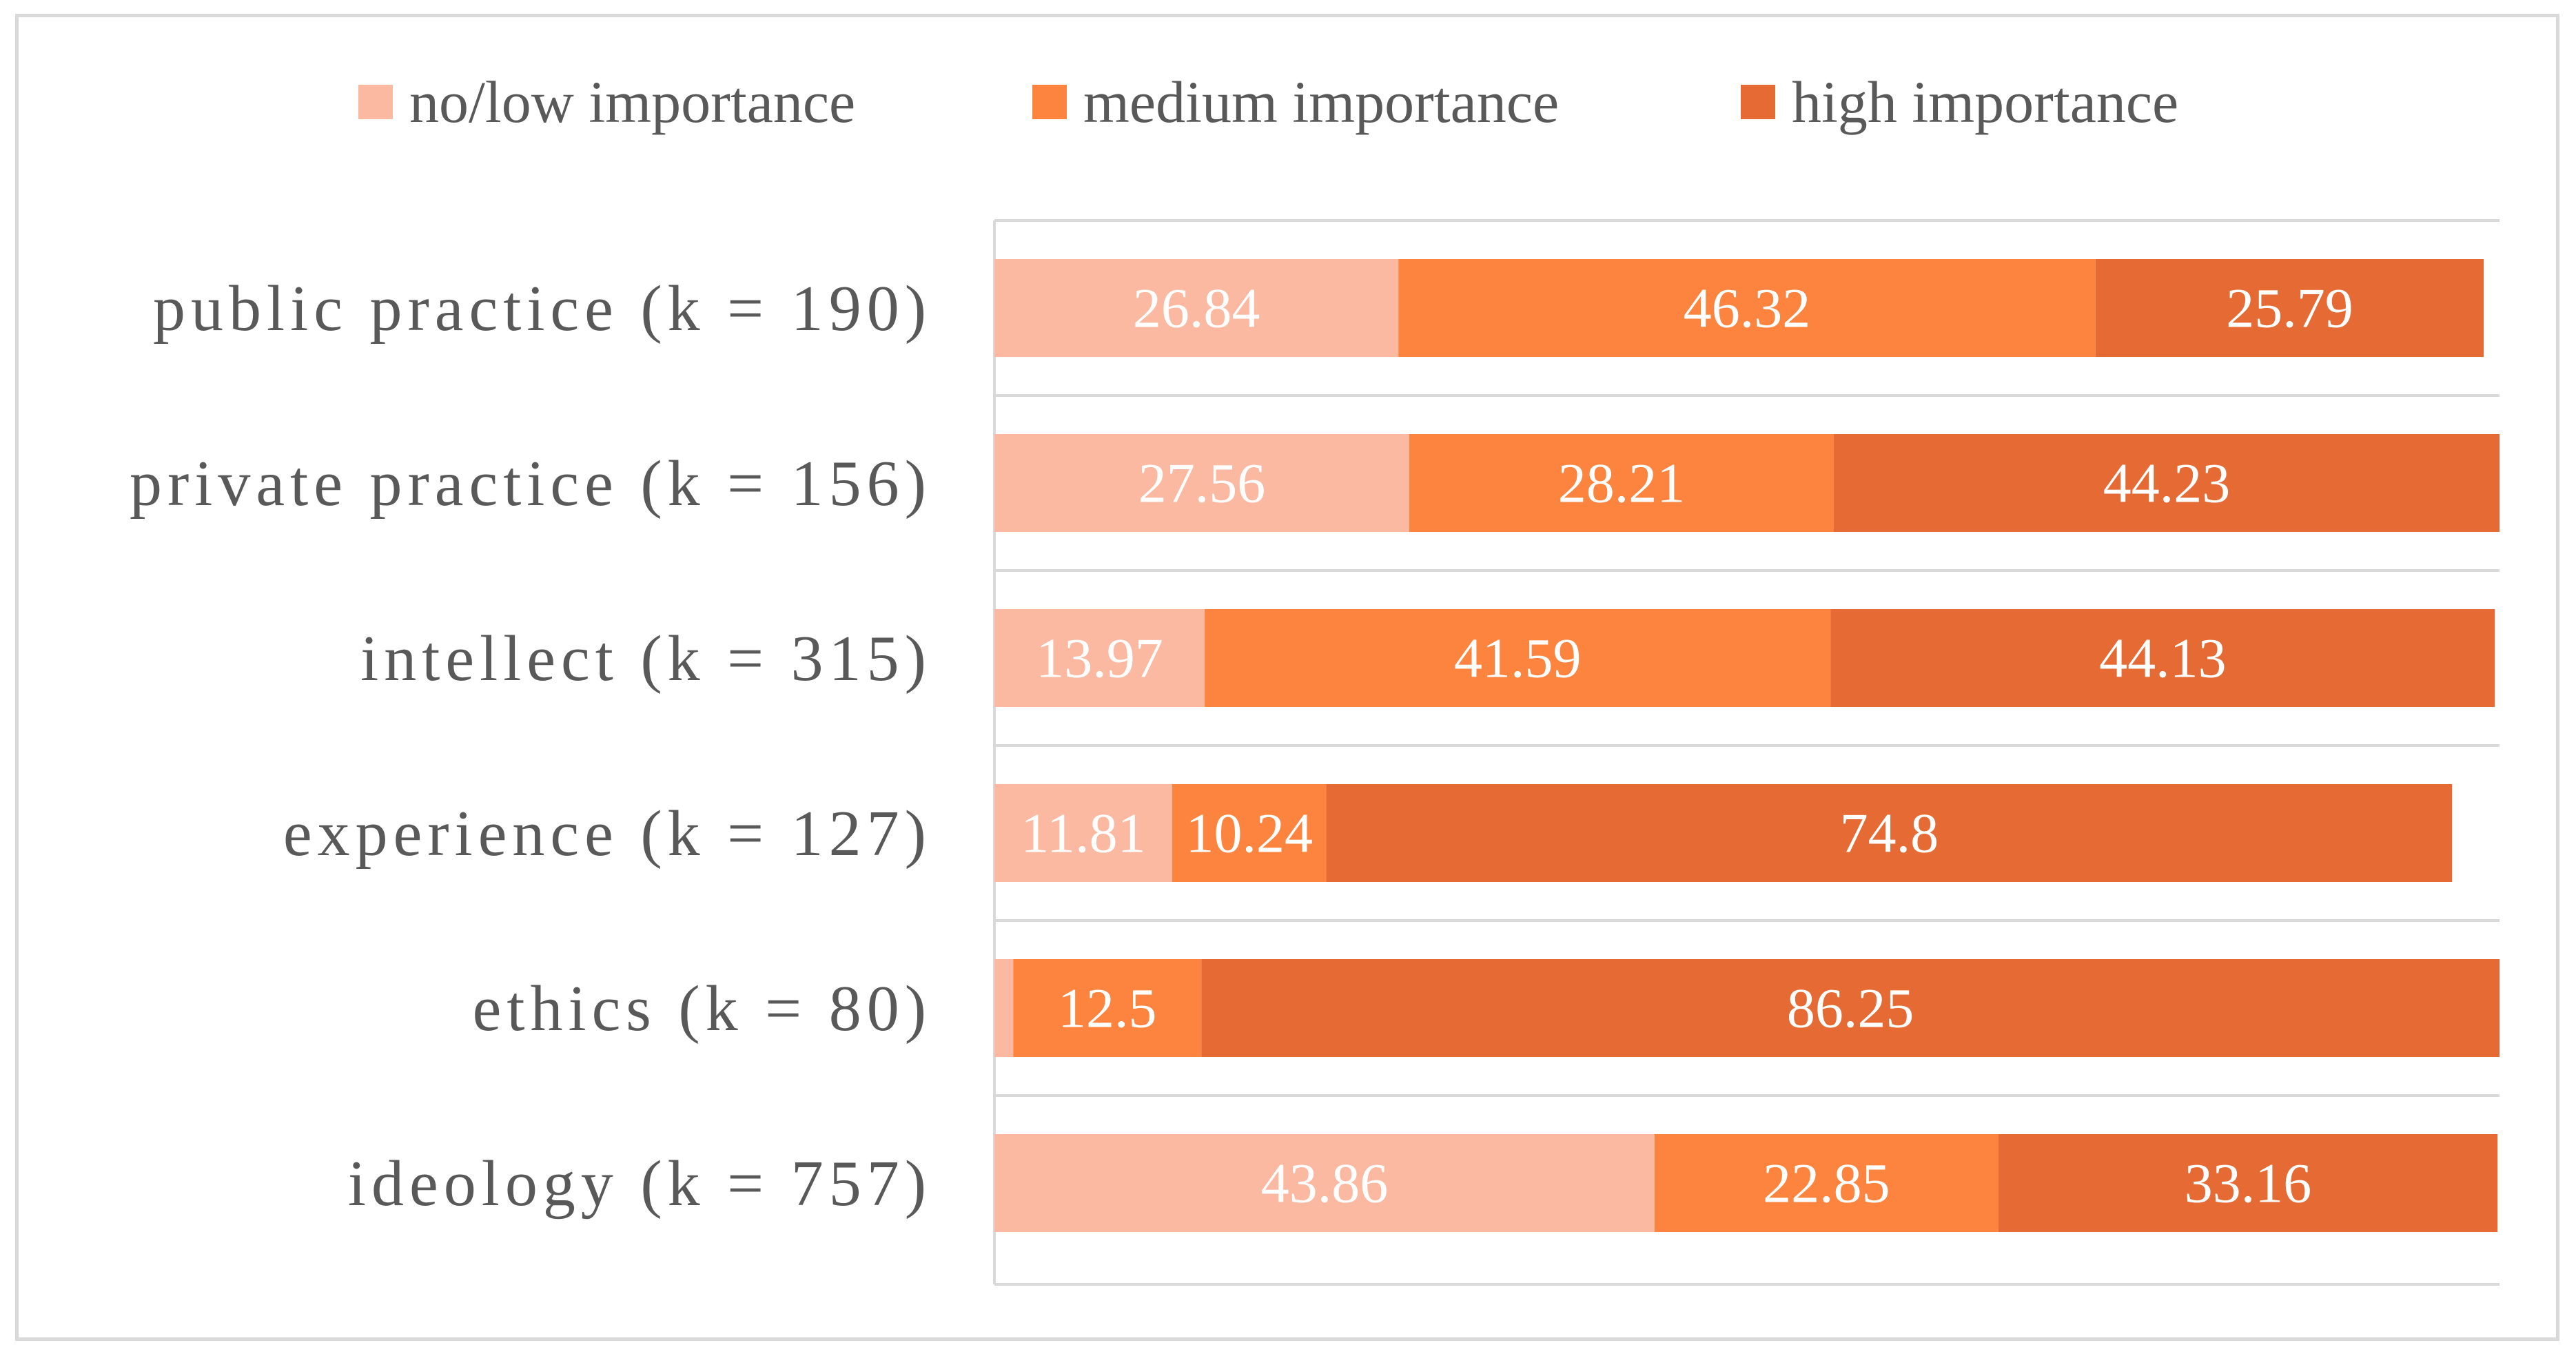 This screenshot has height=1356, width=2576. Describe the element at coordinates (632, 102) in the screenshot. I see `legend-label-no-low: no/low importance` at that location.